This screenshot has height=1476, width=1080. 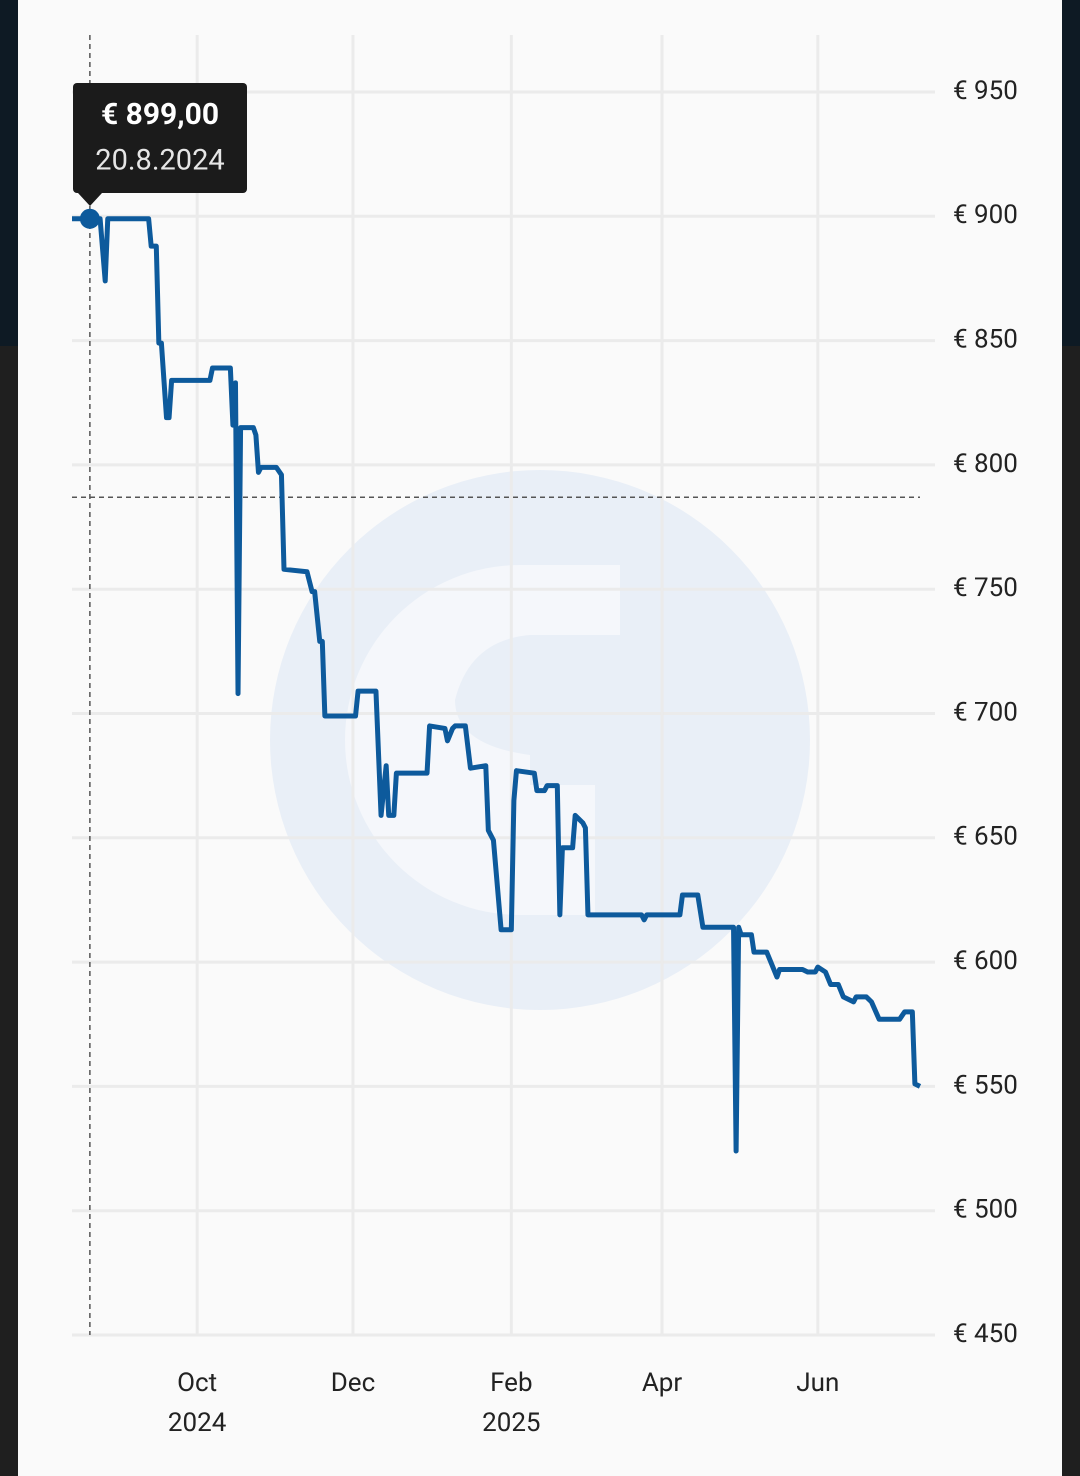 What do you see at coordinates (482, 740) in the screenshot?
I see `watermark-logo` at bounding box center [482, 740].